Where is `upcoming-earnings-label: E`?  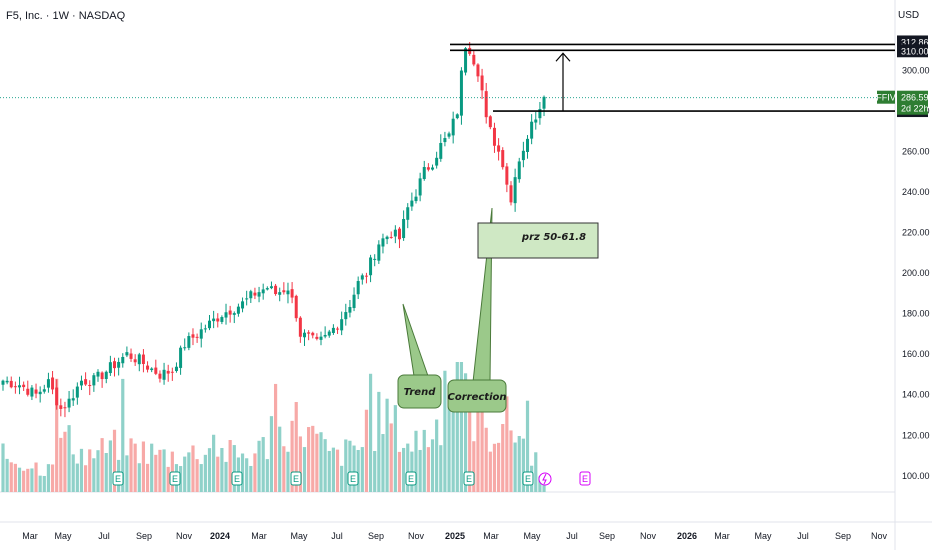 upcoming-earnings-label: E is located at coordinates (585, 479).